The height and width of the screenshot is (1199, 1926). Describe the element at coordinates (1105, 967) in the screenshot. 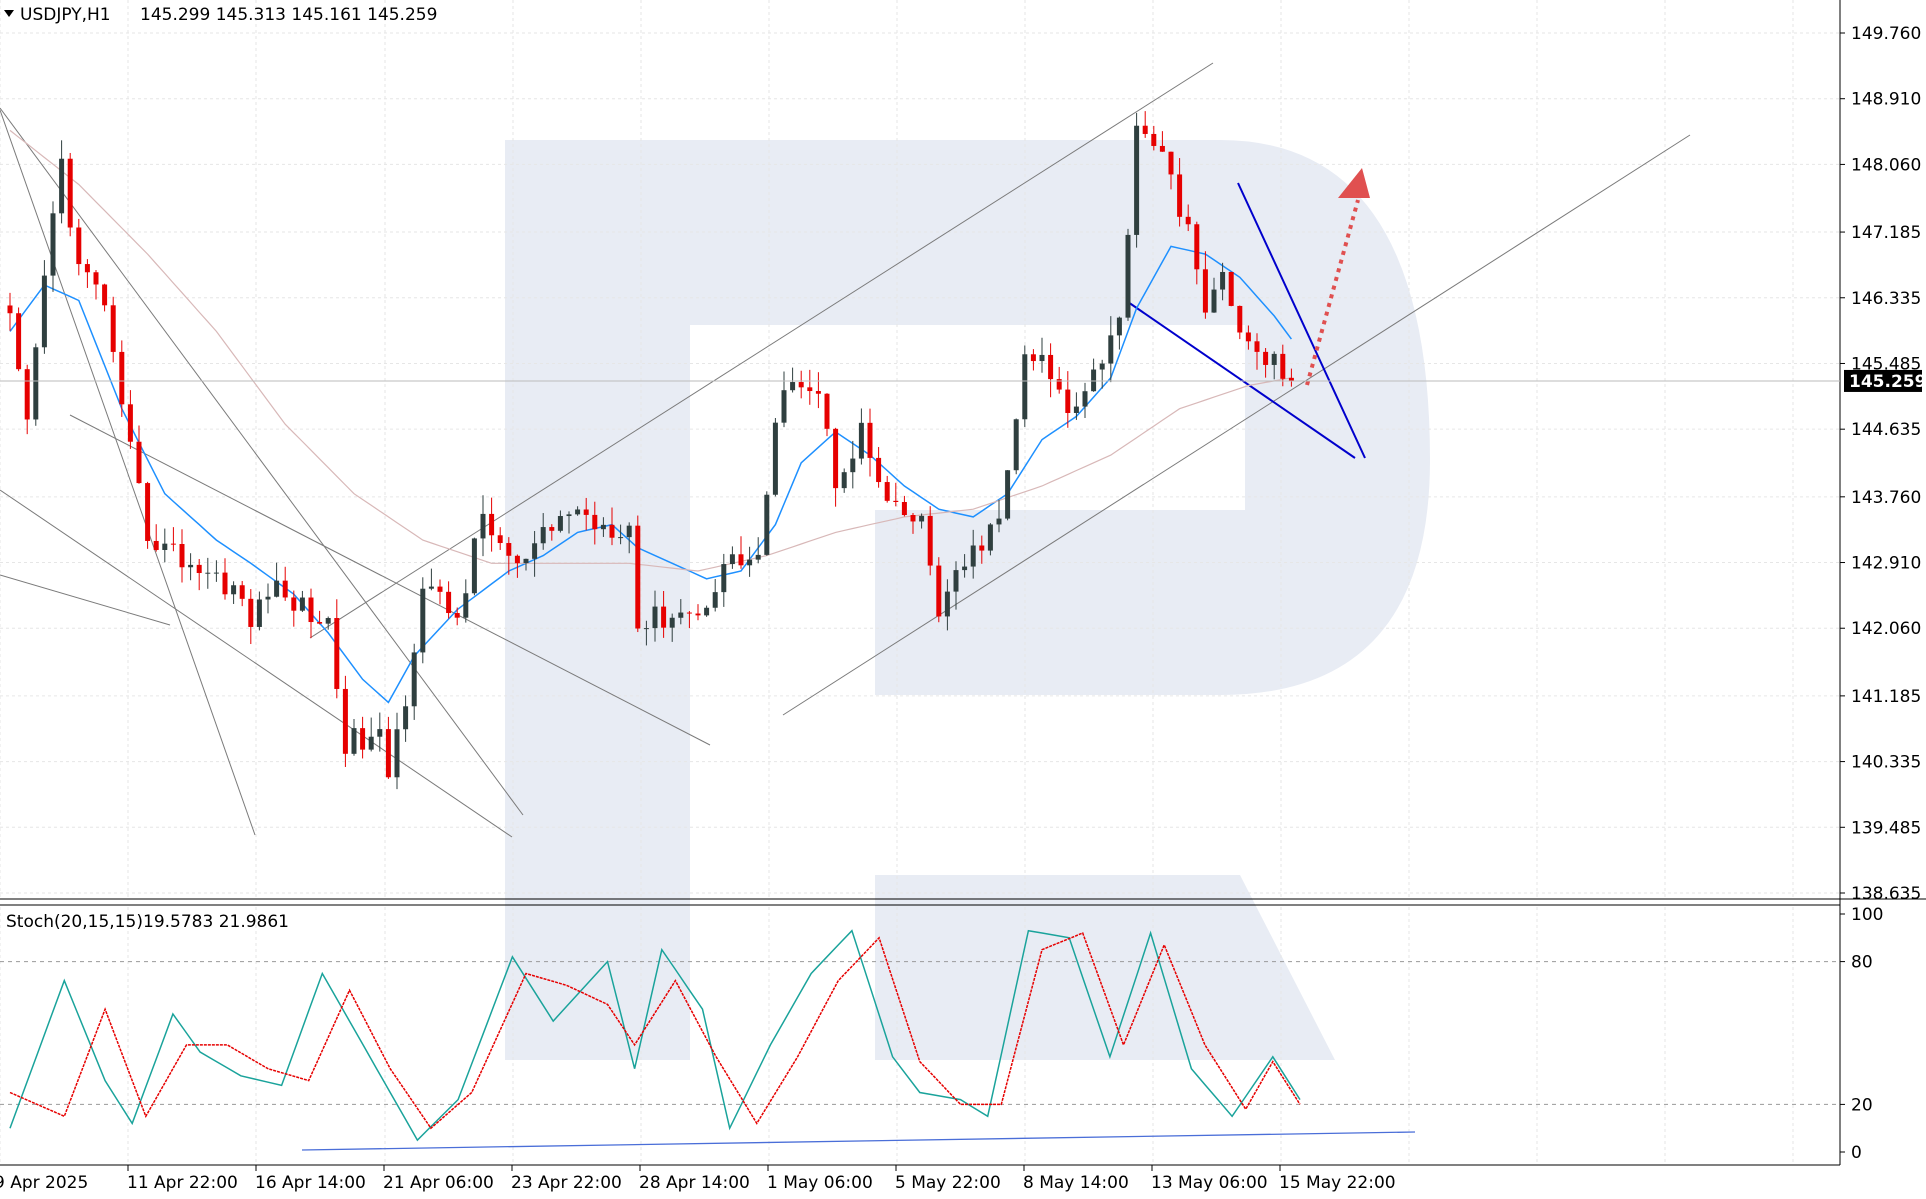

I see `watermark-logo-leg` at that location.